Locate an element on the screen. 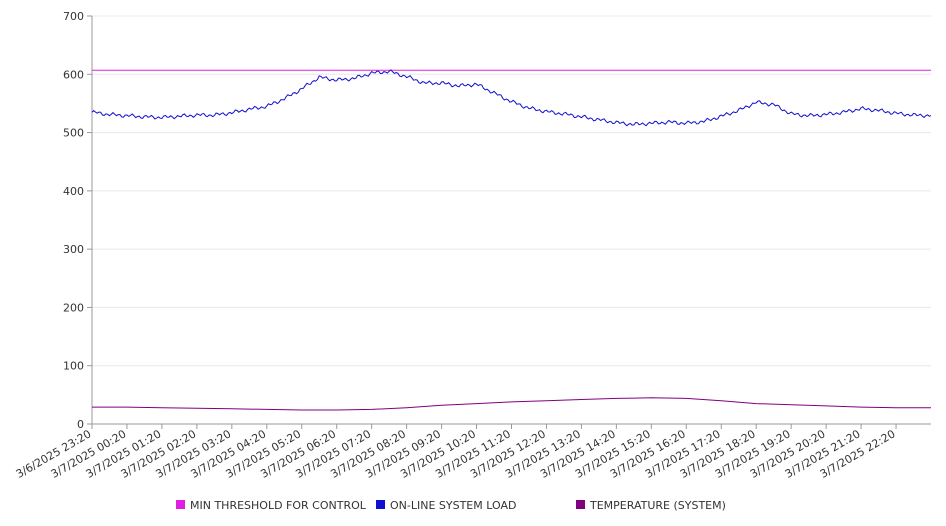  legend-label-on-line-system-load: ON-LINE SYSTEM LOAD is located at coordinates (453, 505).